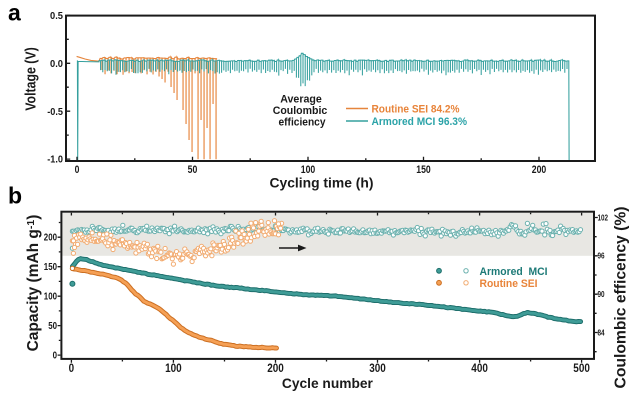  Describe the element at coordinates (300, 111) in the screenshot. I see `svg-text: Coulombic` at that location.